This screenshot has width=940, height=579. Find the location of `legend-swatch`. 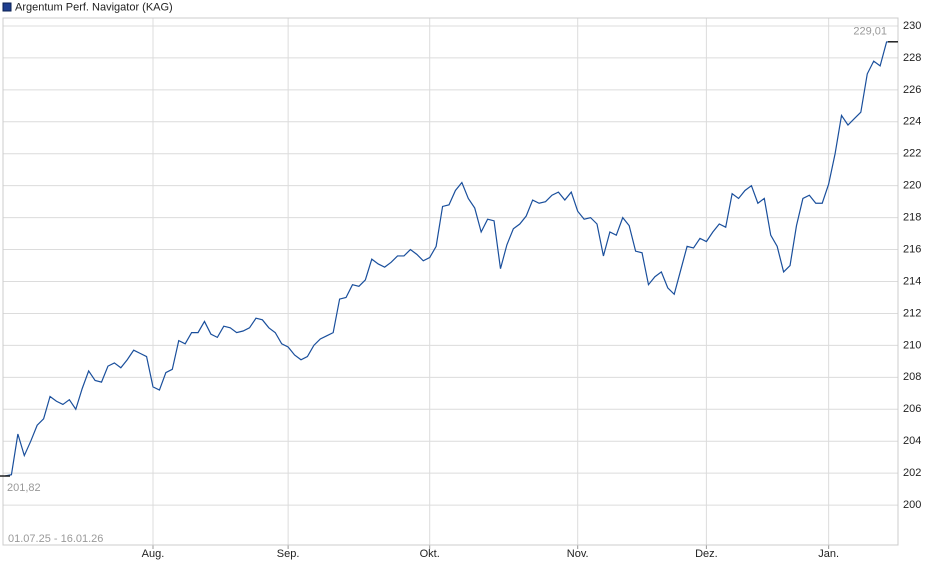

legend-swatch is located at coordinates (7, 7).